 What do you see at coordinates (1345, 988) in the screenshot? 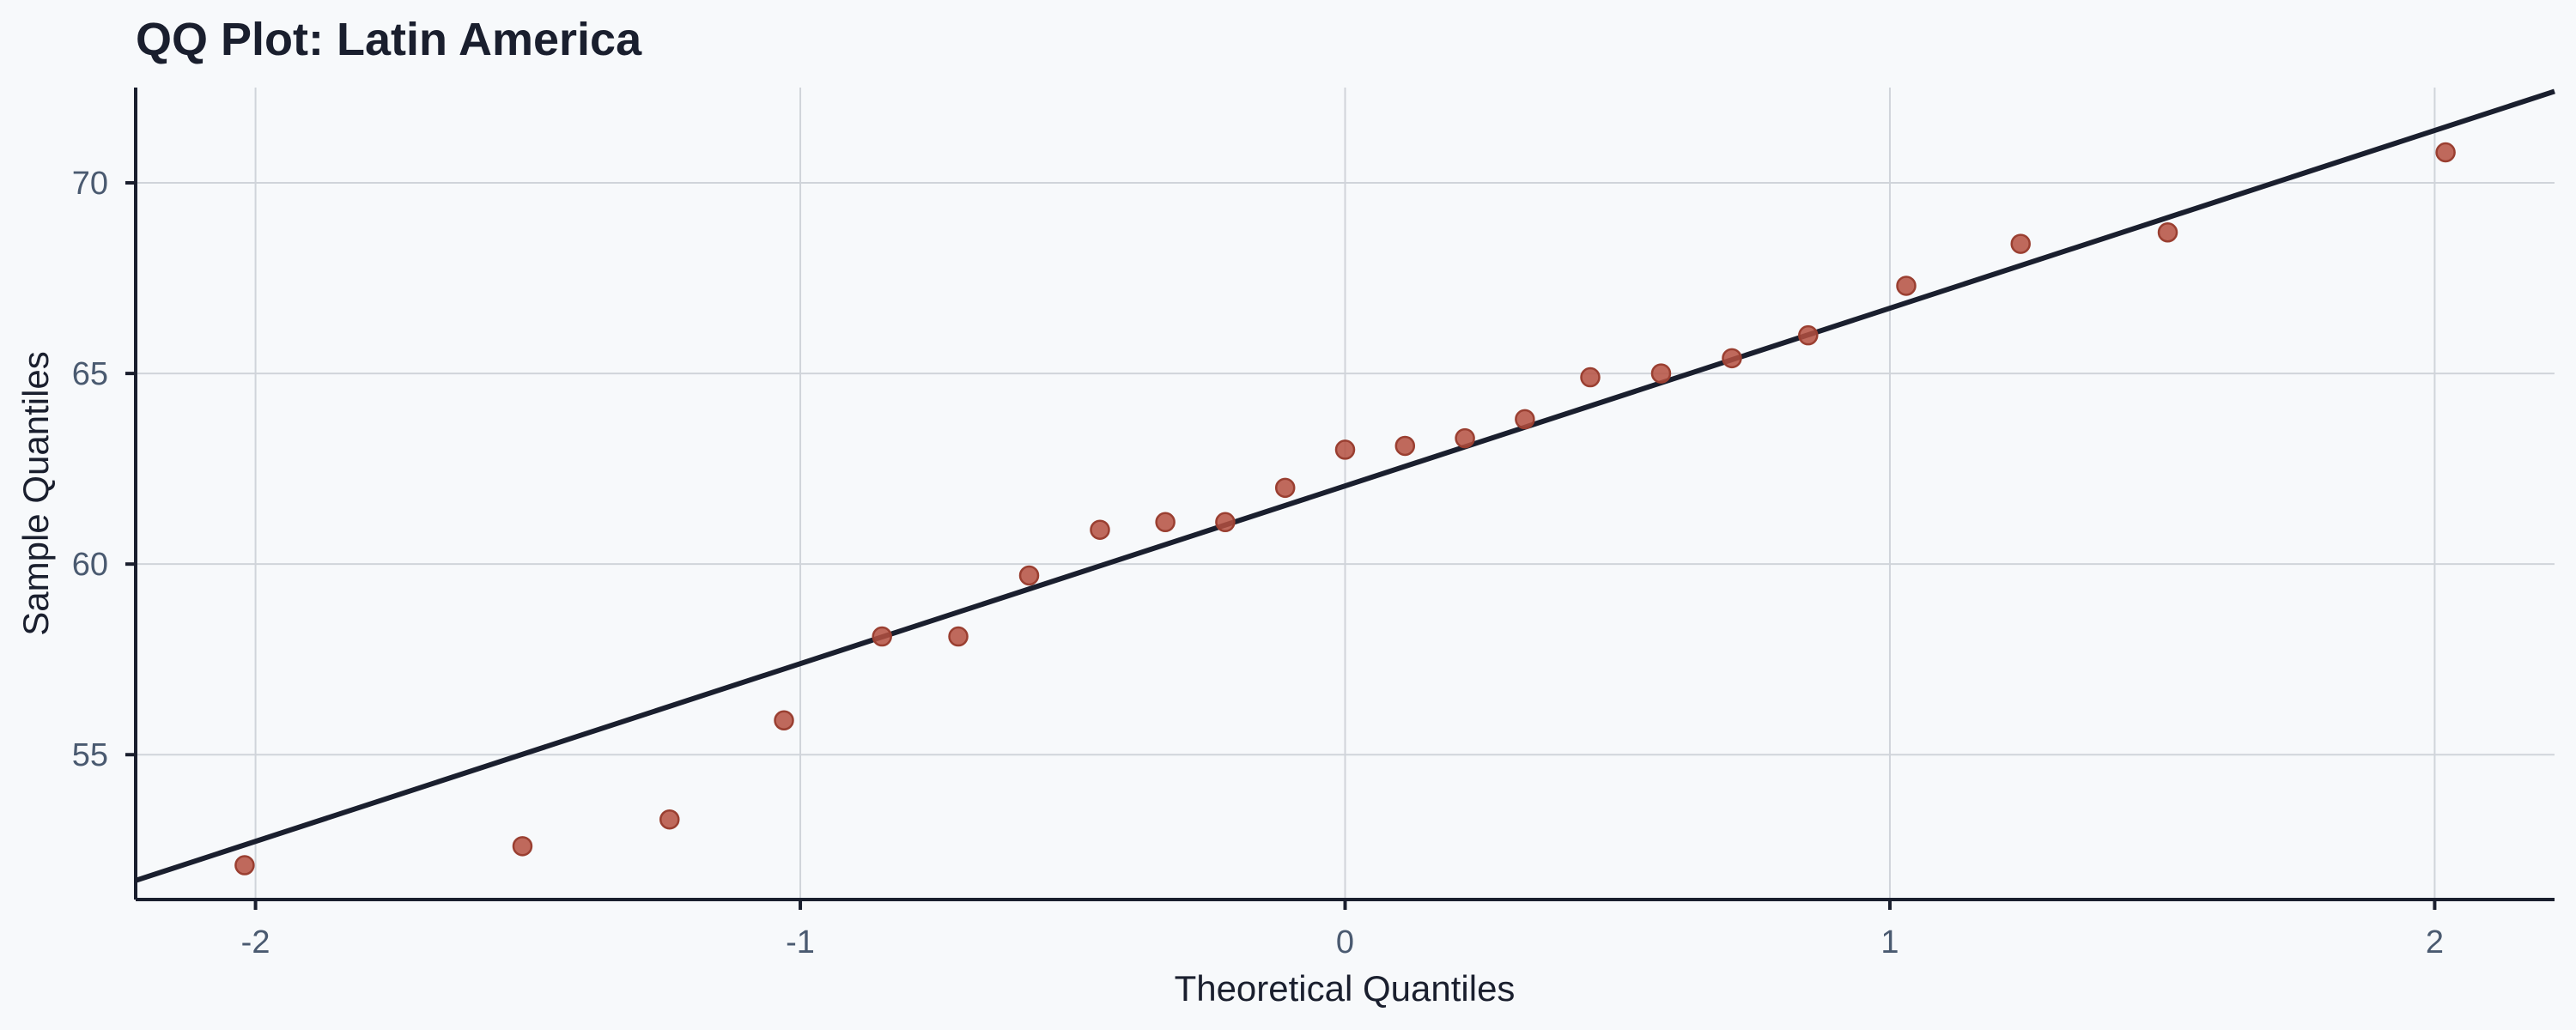
I see `x-axis-label: Theoretical Quantiles` at bounding box center [1345, 988].